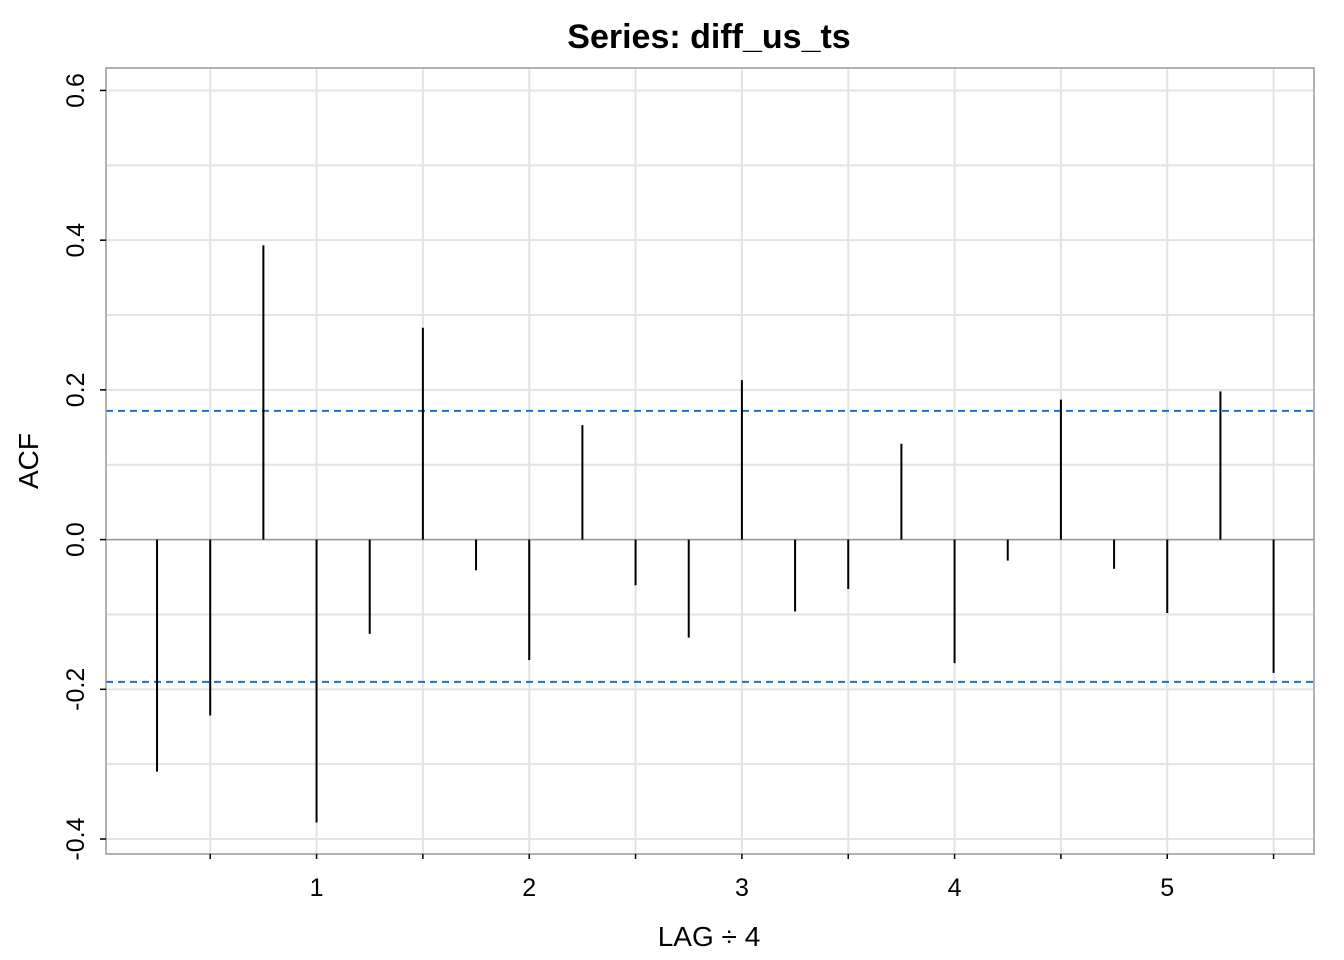 The height and width of the screenshot is (960, 1344). What do you see at coordinates (76, 390) in the screenshot?
I see `y-tick-label: 0.2` at bounding box center [76, 390].